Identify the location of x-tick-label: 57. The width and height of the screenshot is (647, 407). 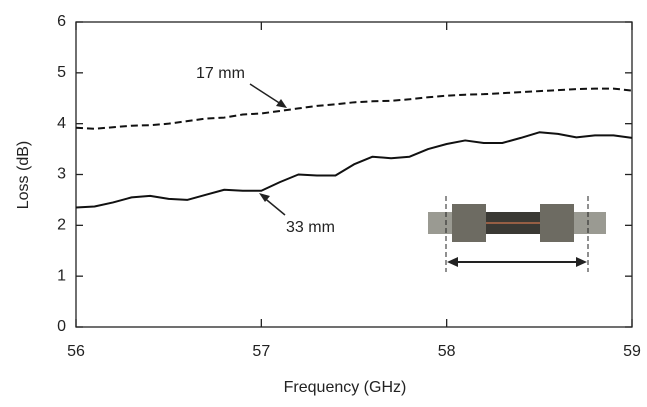
(261, 351).